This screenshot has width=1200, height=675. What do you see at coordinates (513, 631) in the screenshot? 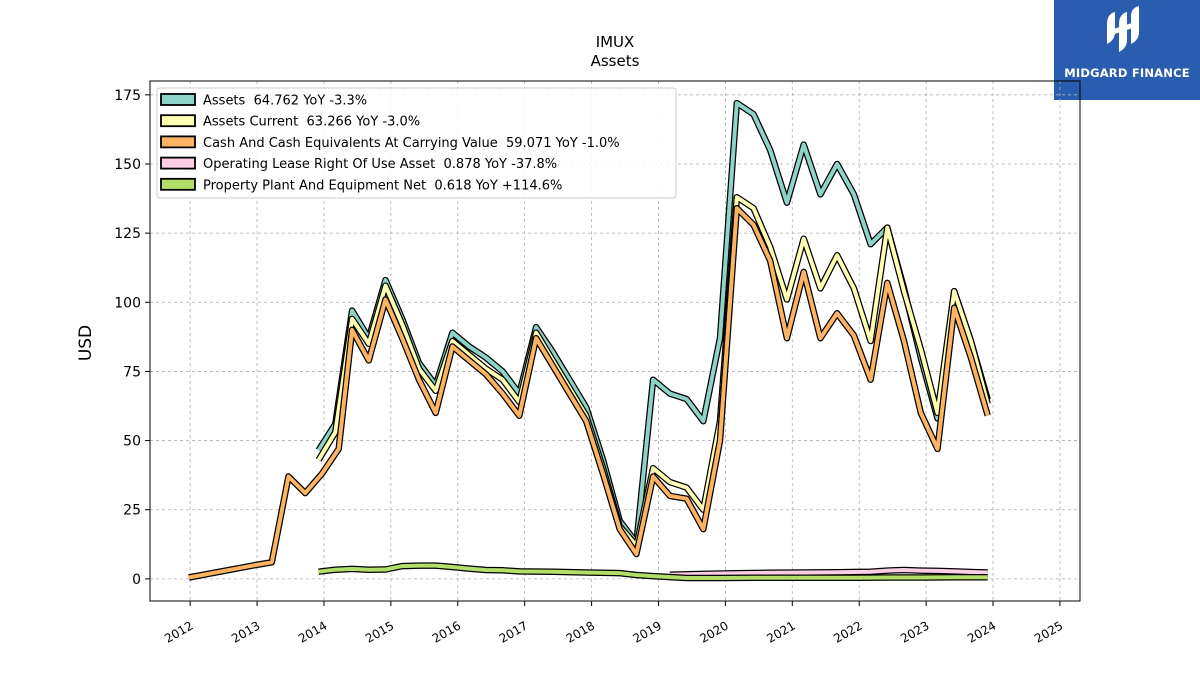
I see `x-tick-label: 2017` at bounding box center [513, 631].